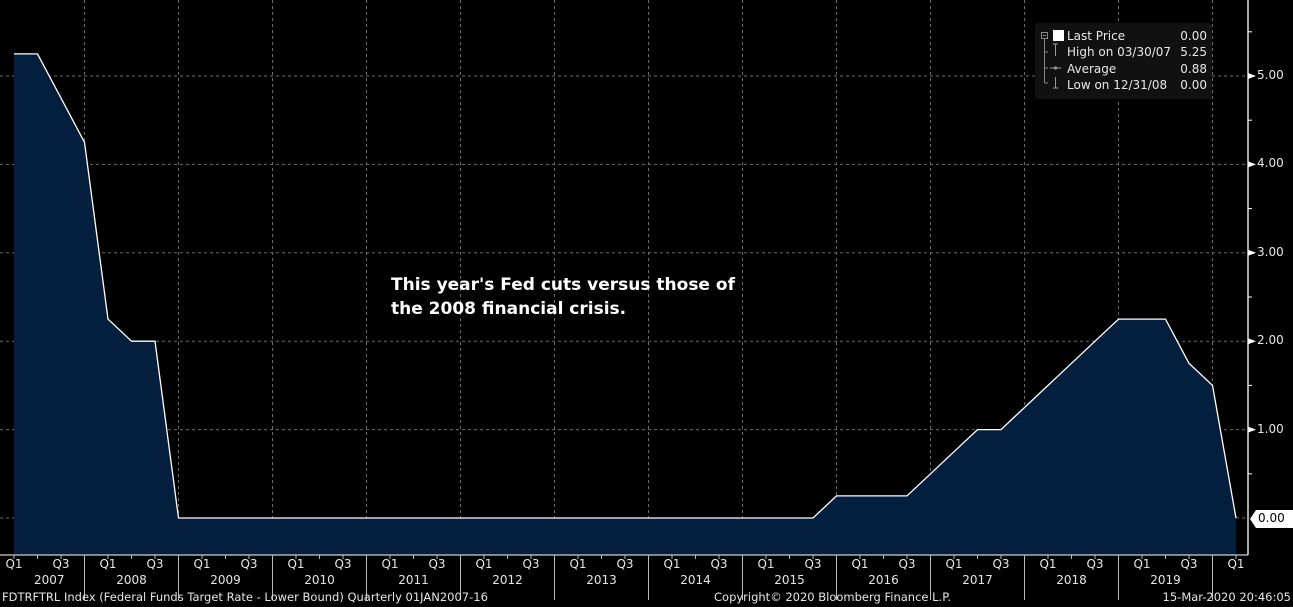 The height and width of the screenshot is (607, 1293). Describe the element at coordinates (1119, 52) in the screenshot. I see `legend-label: High on 03/30/07` at that location.